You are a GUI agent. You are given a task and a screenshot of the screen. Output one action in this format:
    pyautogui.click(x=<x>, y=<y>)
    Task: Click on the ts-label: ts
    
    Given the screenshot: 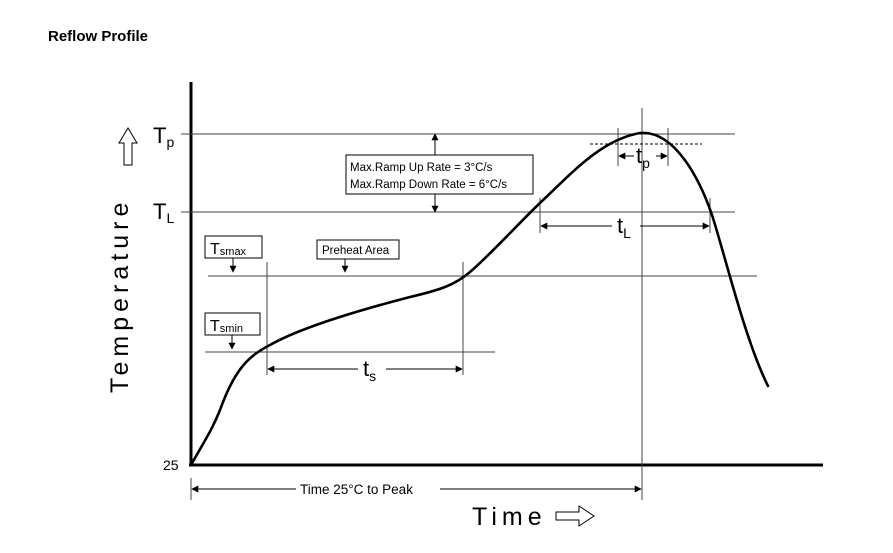 What is the action you would take?
    pyautogui.click(x=369, y=370)
    